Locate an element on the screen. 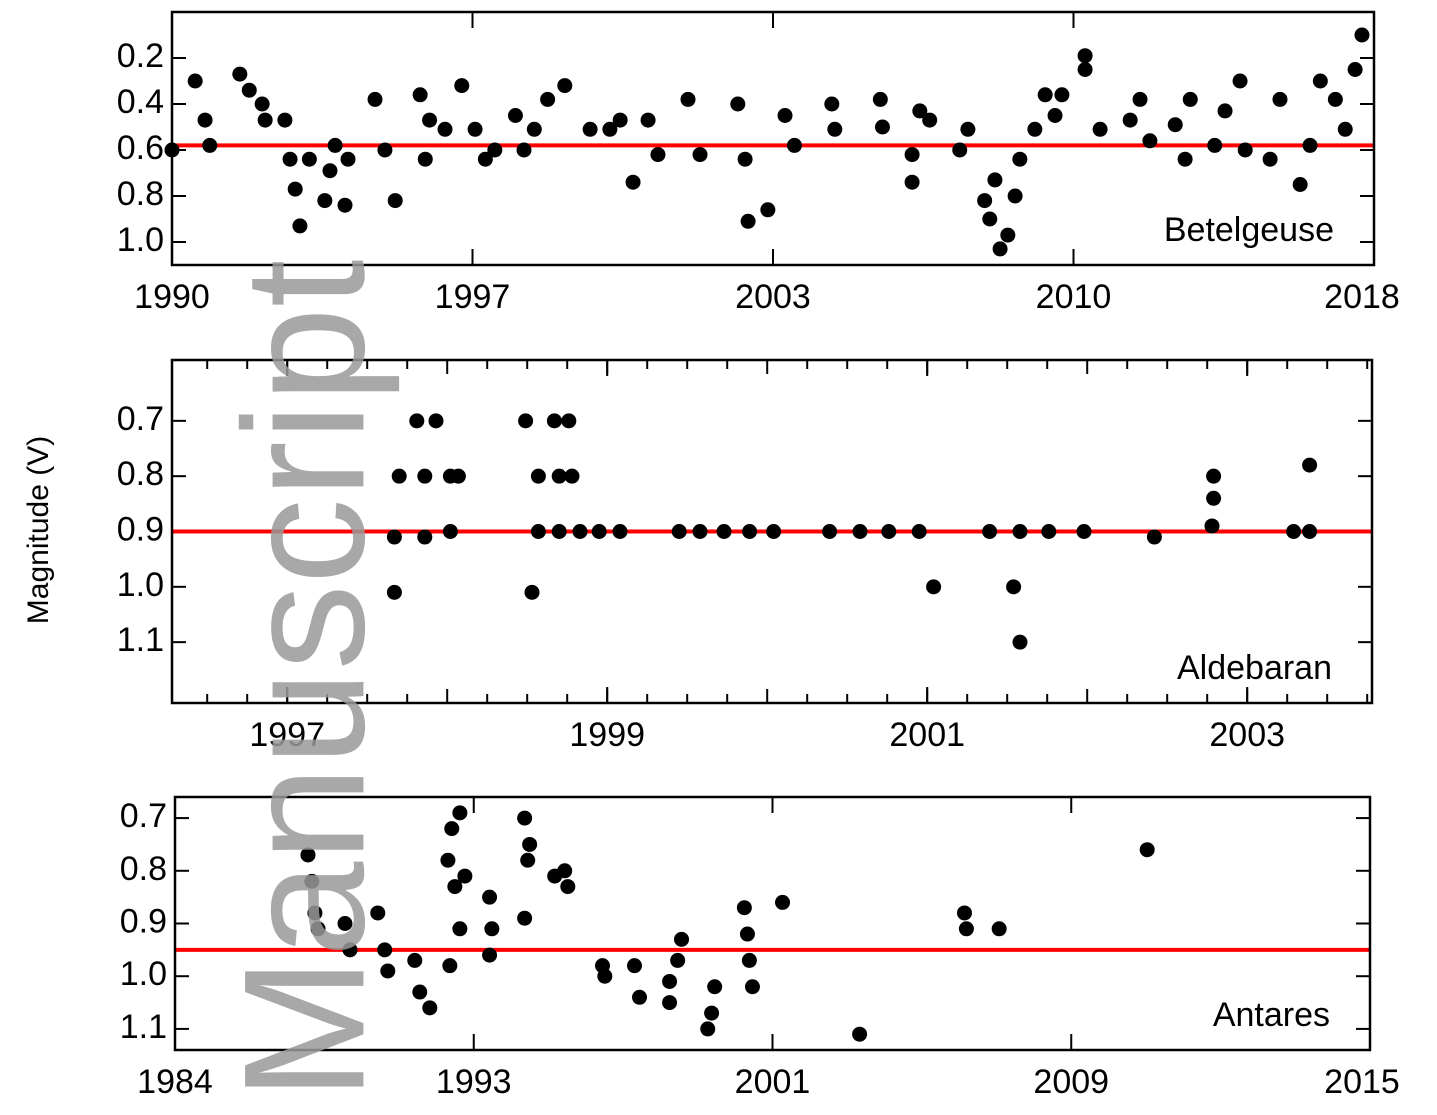 This screenshot has height=1115, width=1437. y-tick-label: 0.6 is located at coordinates (140, 148).